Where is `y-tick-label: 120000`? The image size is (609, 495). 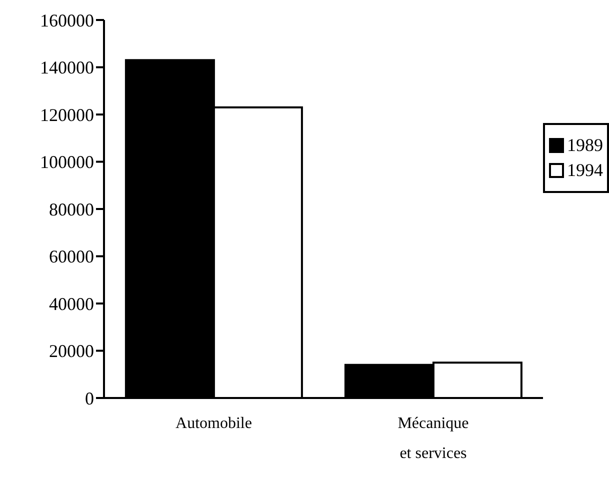
y-tick-label: 120000 is located at coordinates (67, 114).